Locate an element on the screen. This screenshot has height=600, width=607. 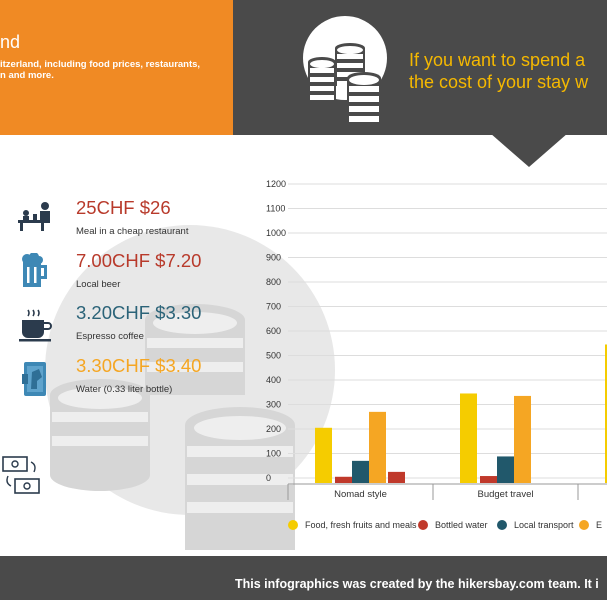
header-orange-panel is located at coordinates (116, 67).